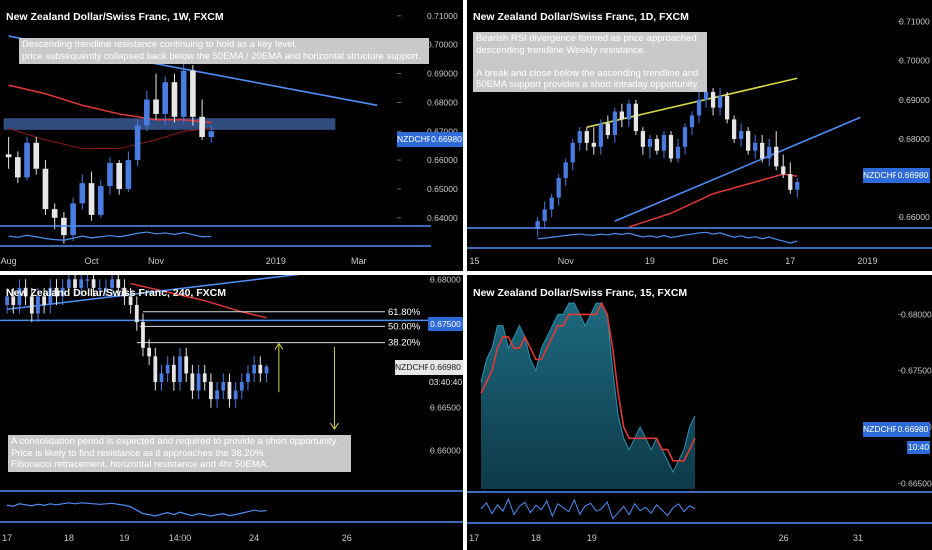 This screenshot has height=550, width=932. I want to click on x-tick-label: Aug, so click(9, 261).